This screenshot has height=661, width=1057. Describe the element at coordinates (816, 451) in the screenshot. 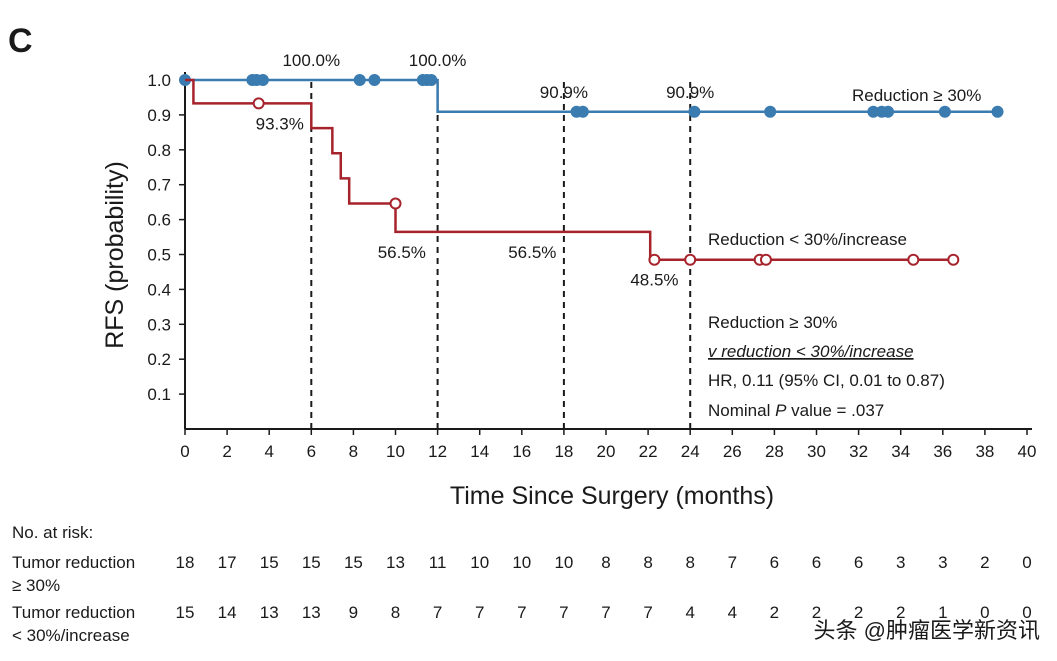

I see `x-tick-label: 30` at that location.